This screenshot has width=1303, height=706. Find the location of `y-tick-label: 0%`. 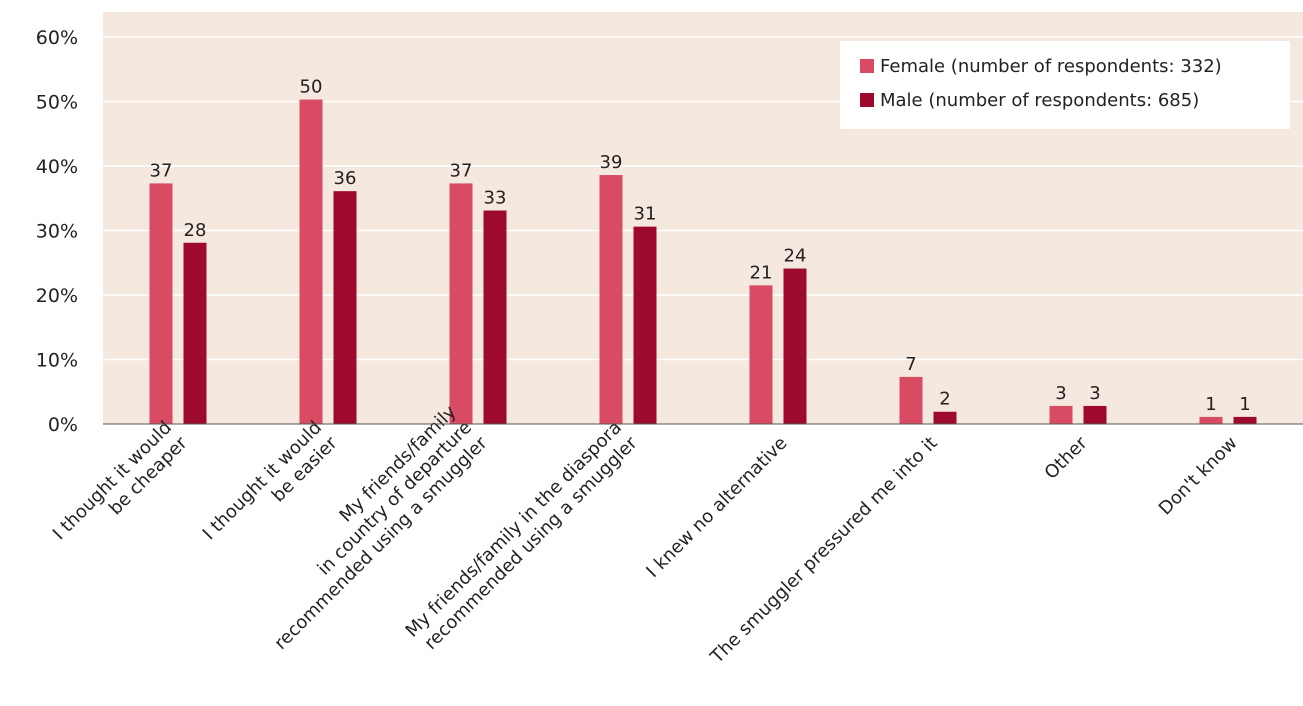

y-tick-label: 0% is located at coordinates (63, 425).